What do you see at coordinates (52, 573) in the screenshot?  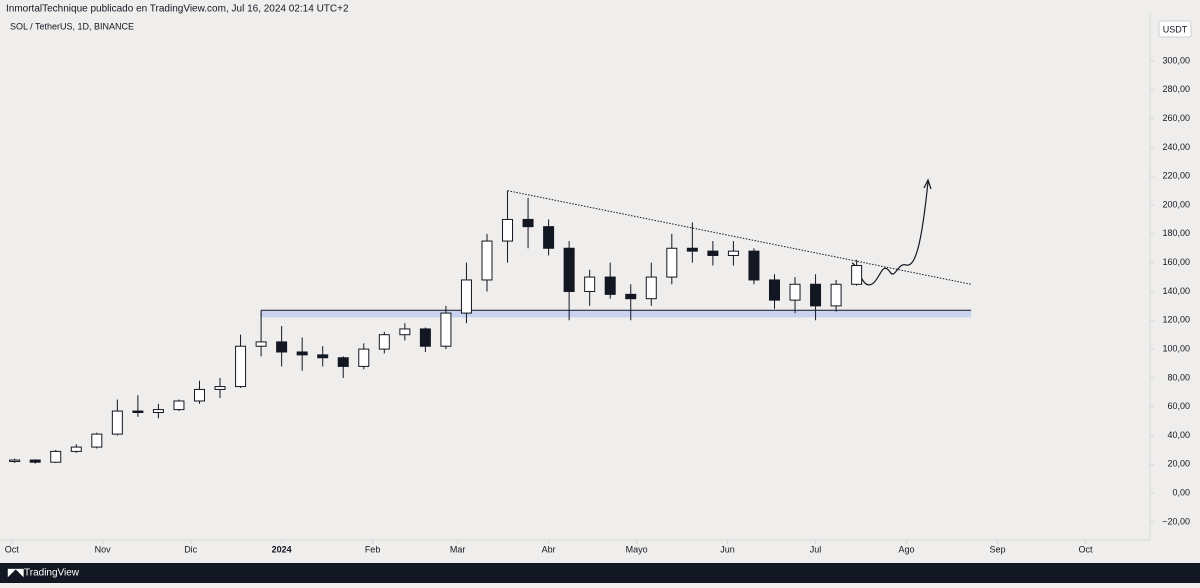 I see `footer: TradingView` at bounding box center [52, 573].